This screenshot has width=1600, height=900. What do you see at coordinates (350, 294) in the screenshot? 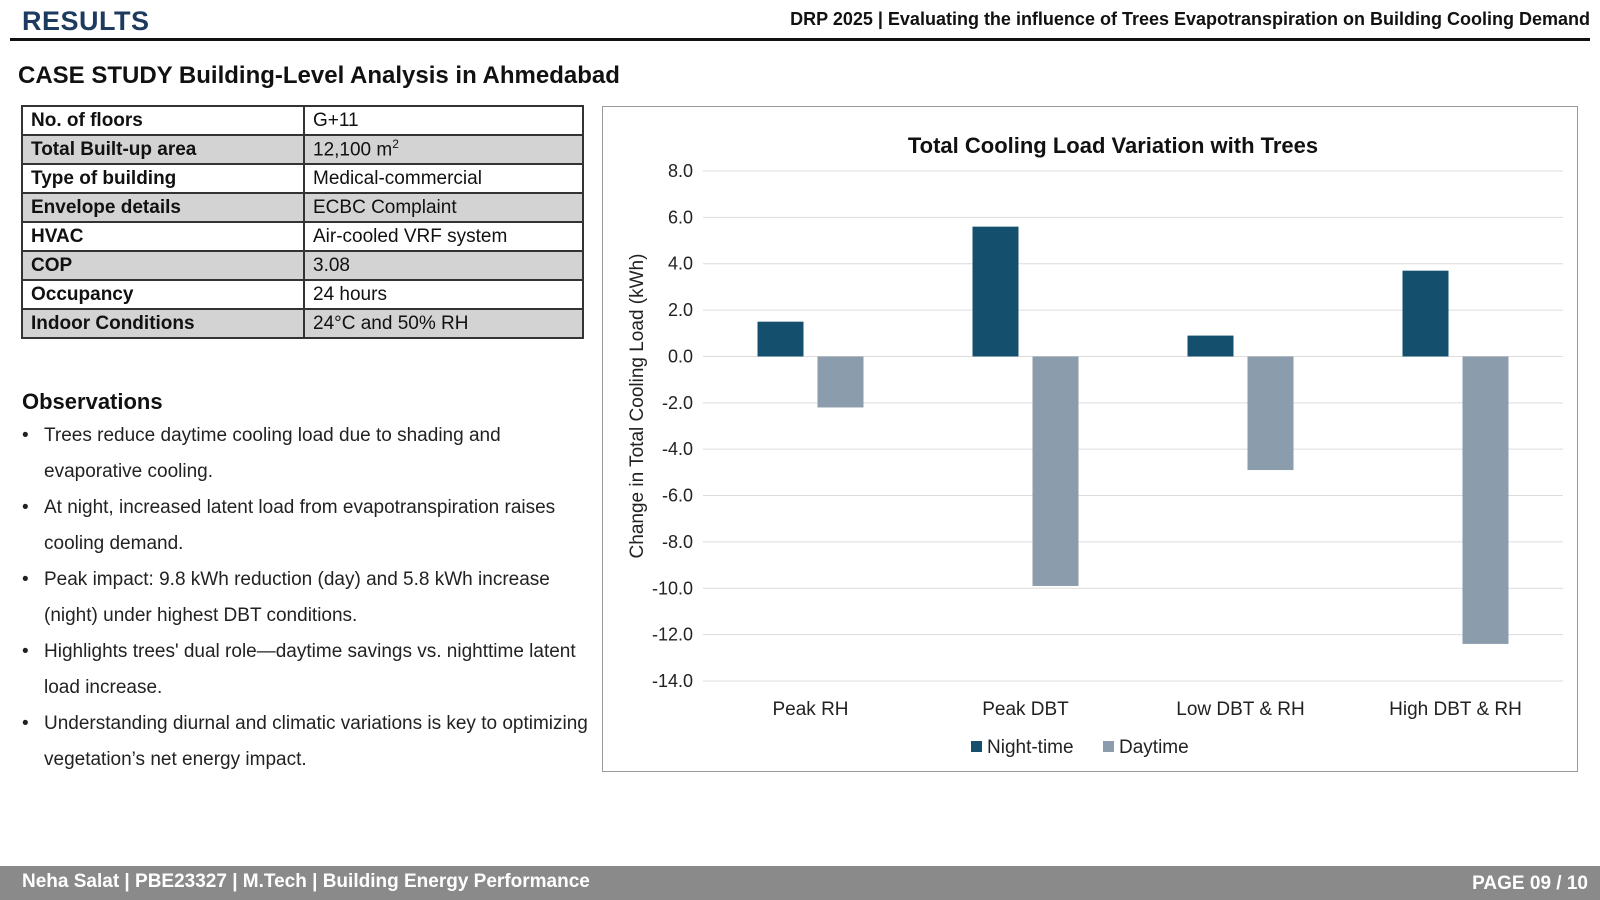
I see `property-value-text: 24 hours` at bounding box center [350, 294].